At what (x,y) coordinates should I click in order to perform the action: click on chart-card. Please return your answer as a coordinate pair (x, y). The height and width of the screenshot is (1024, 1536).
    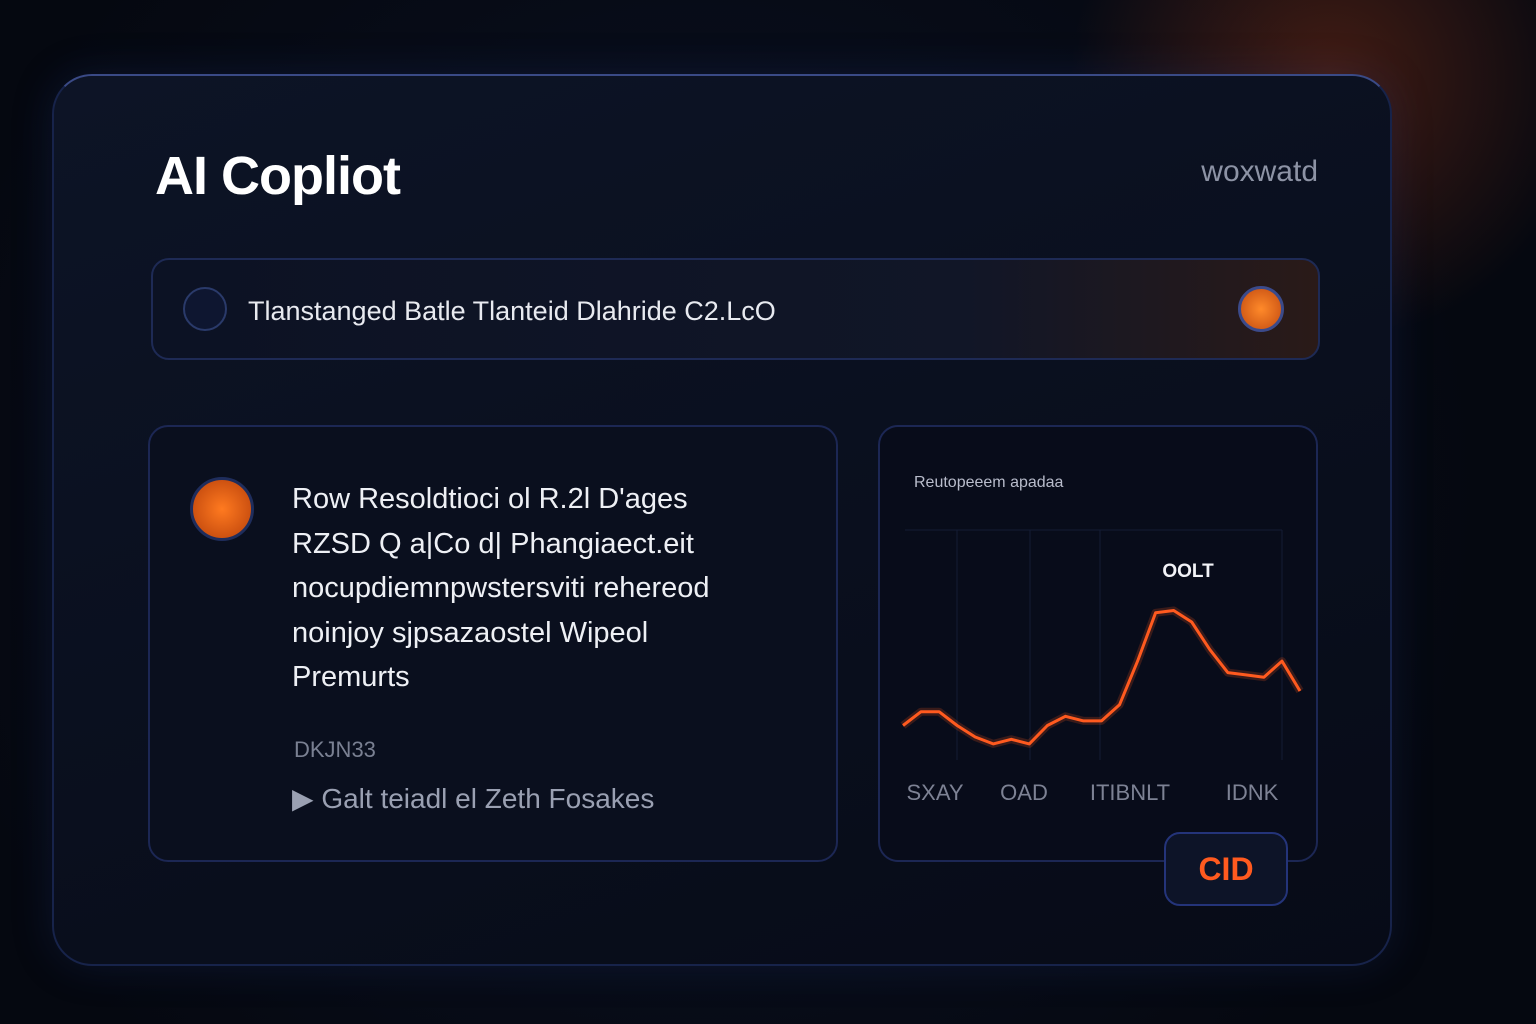
    Looking at the image, I should click on (1098, 643).